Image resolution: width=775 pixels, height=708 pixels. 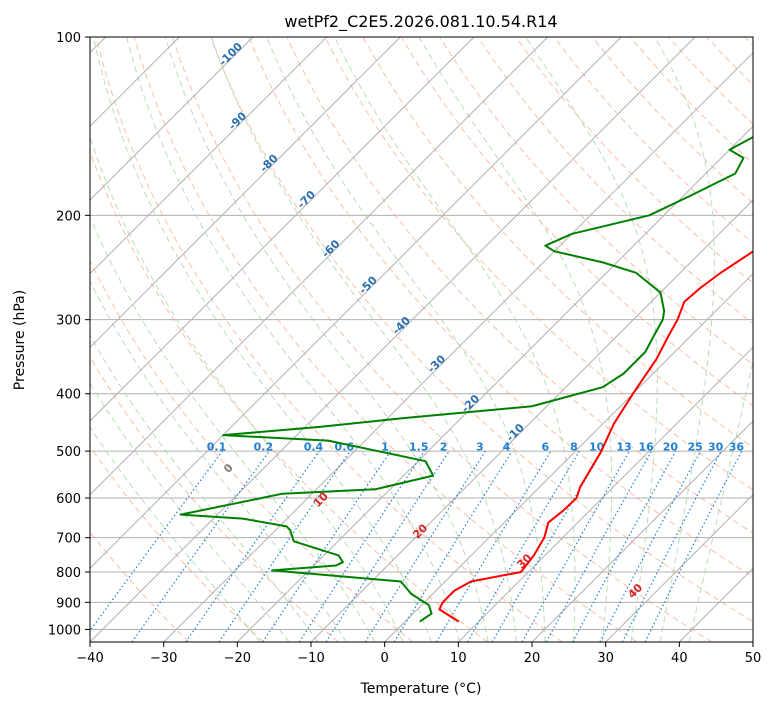 I want to click on mixing-ratio-label: 3, so click(x=480, y=447).